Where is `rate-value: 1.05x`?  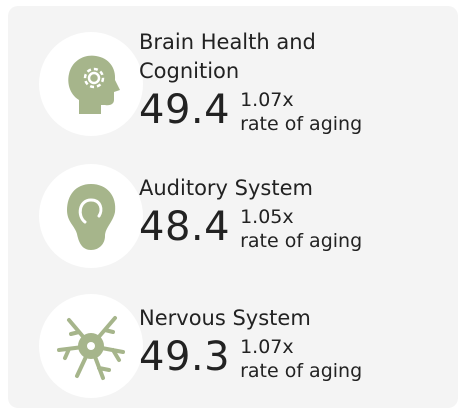
rate-value: 1.05x is located at coordinates (267, 217).